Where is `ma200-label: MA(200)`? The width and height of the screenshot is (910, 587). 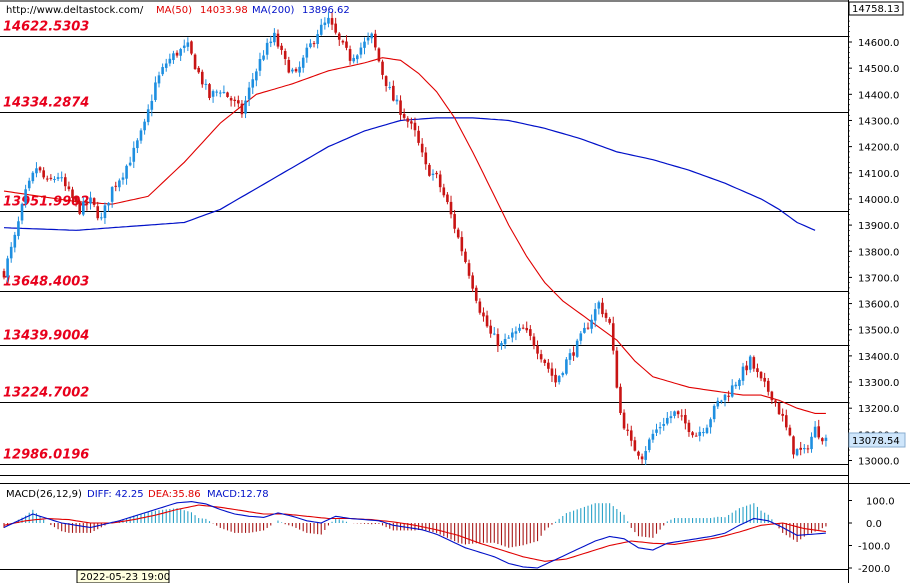 ma200-label: MA(200) is located at coordinates (273, 10).